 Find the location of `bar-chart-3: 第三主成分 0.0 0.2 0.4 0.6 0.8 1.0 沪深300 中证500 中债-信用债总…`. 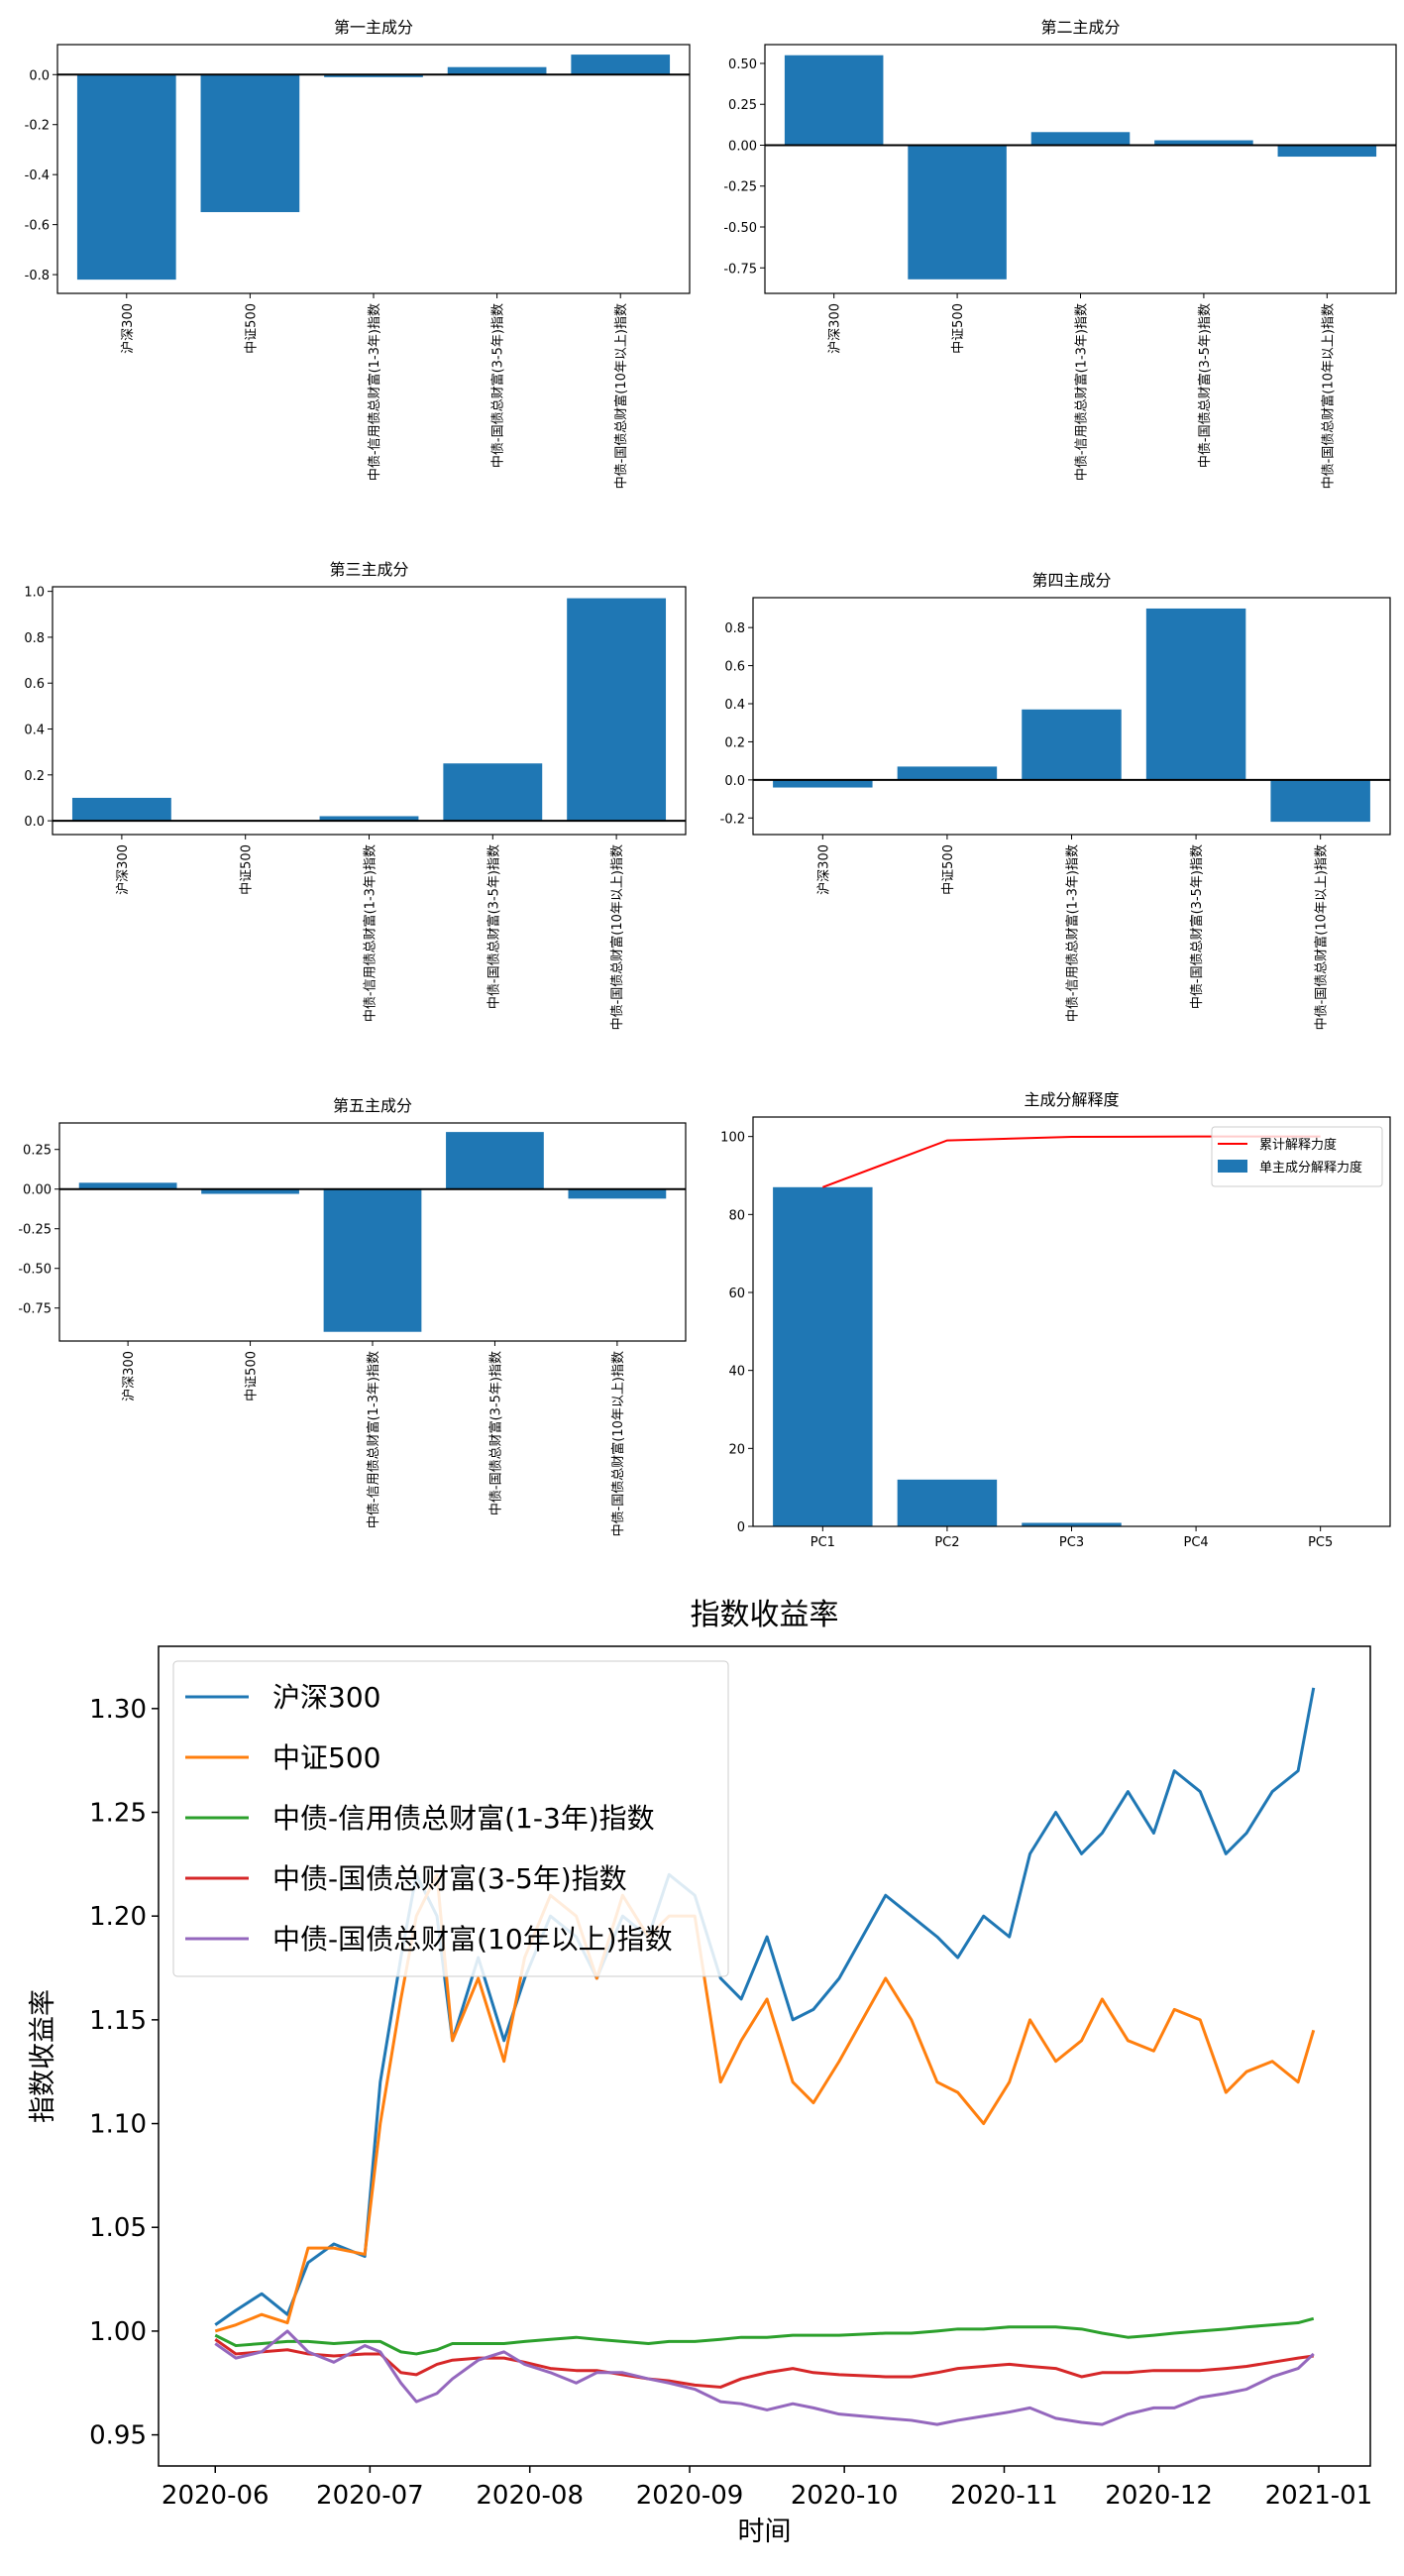

bar-chart-3: 第三主成分 0.0 0.2 0.4 0.6 0.8 1.0 沪深300 中证500 中债-信用债总… is located at coordinates (356, 795).